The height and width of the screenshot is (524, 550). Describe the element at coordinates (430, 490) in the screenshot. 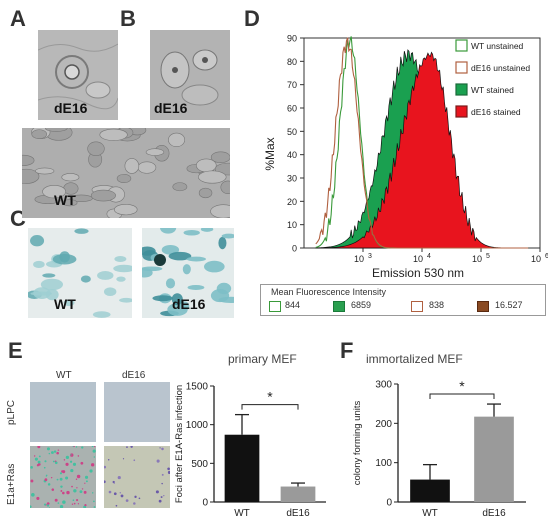

I see `bar-wt` at that location.